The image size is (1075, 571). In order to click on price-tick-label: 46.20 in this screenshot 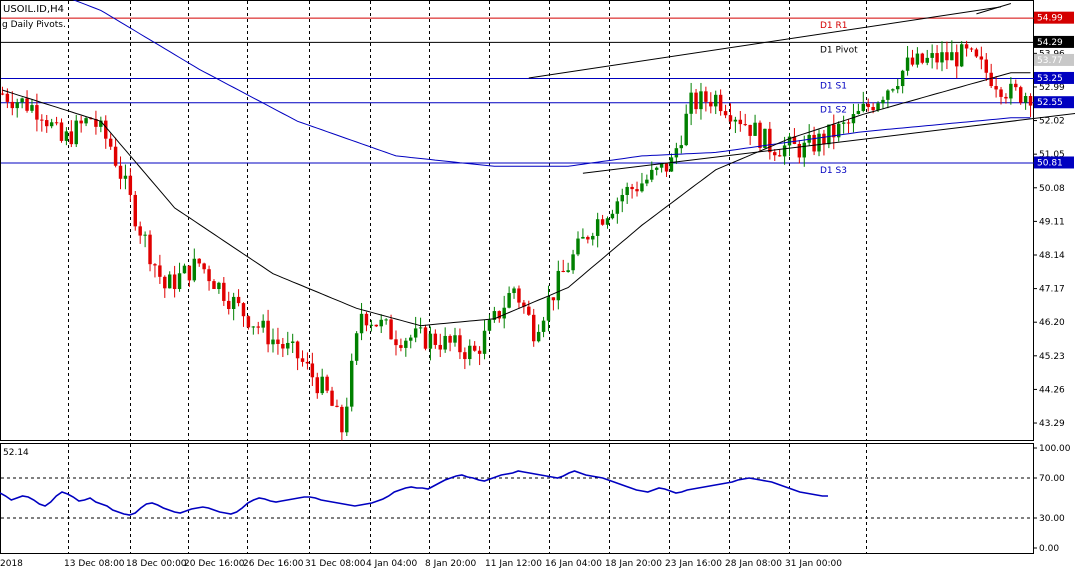, I will do `click(1052, 323)`.